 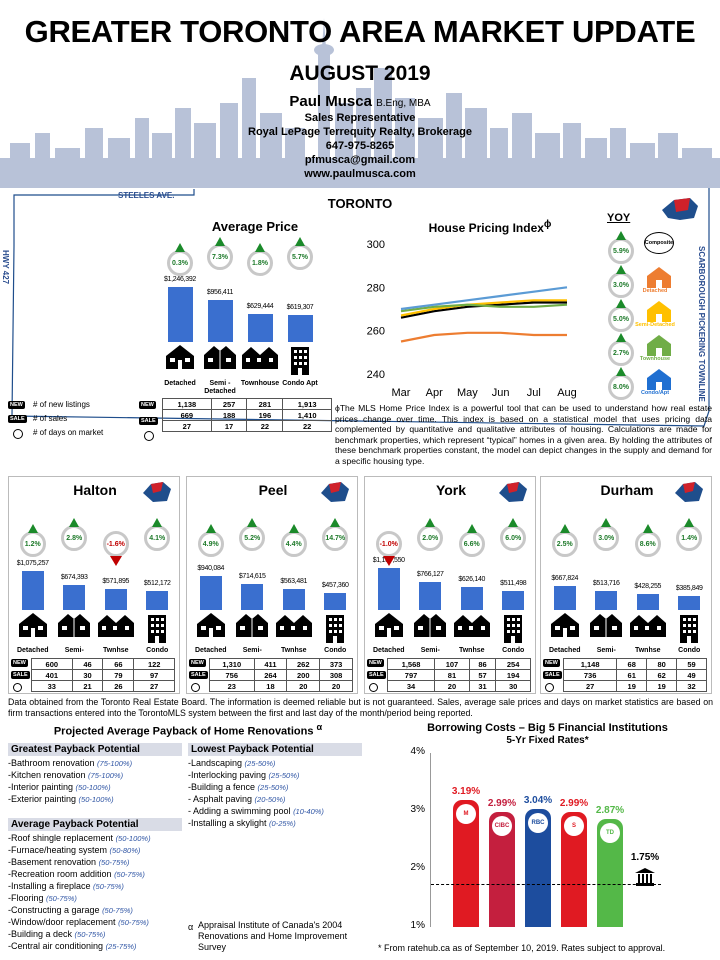 What do you see at coordinates (232, 675) in the screenshot?
I see `stats-cell: 756` at bounding box center [232, 675].